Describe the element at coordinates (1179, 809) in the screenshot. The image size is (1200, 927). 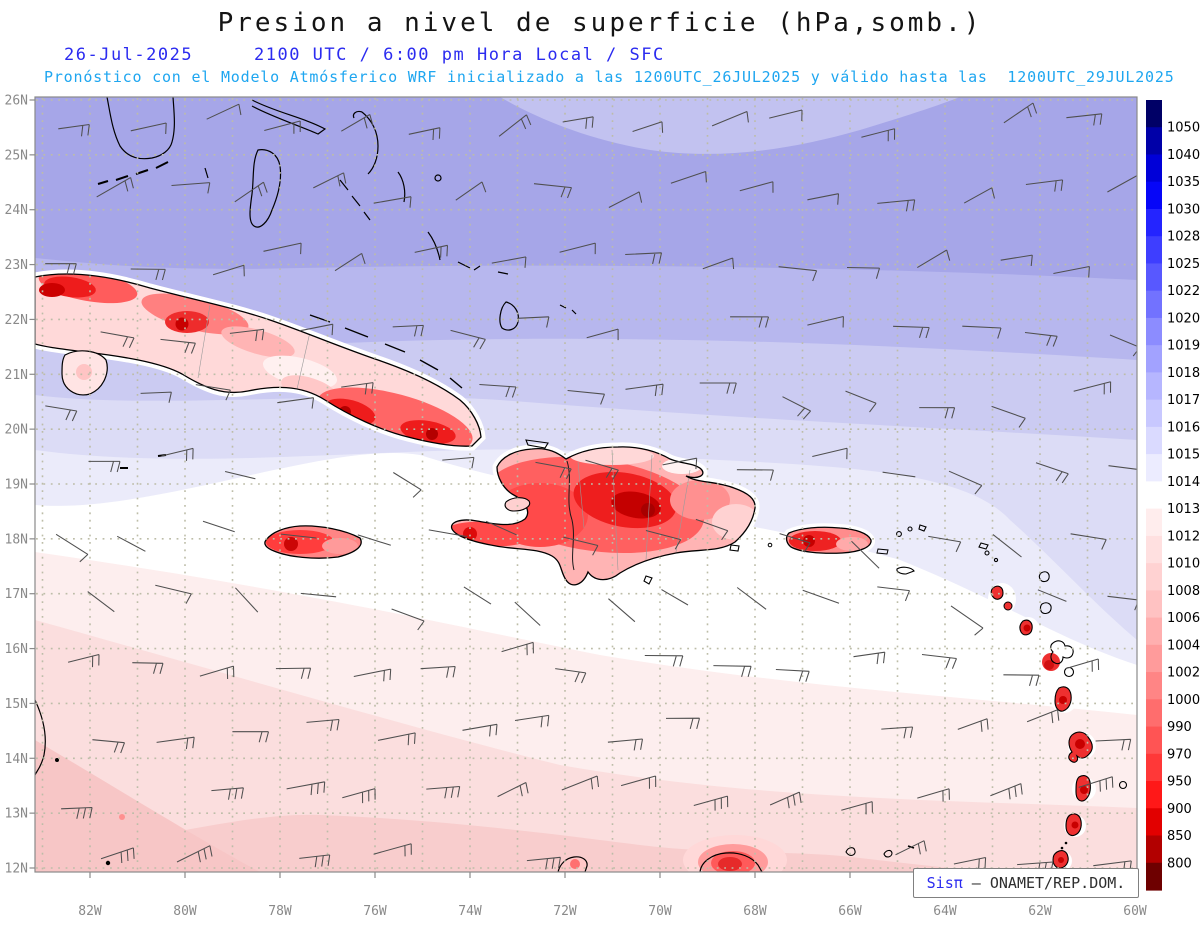
I see `svg-text: 900` at that location.